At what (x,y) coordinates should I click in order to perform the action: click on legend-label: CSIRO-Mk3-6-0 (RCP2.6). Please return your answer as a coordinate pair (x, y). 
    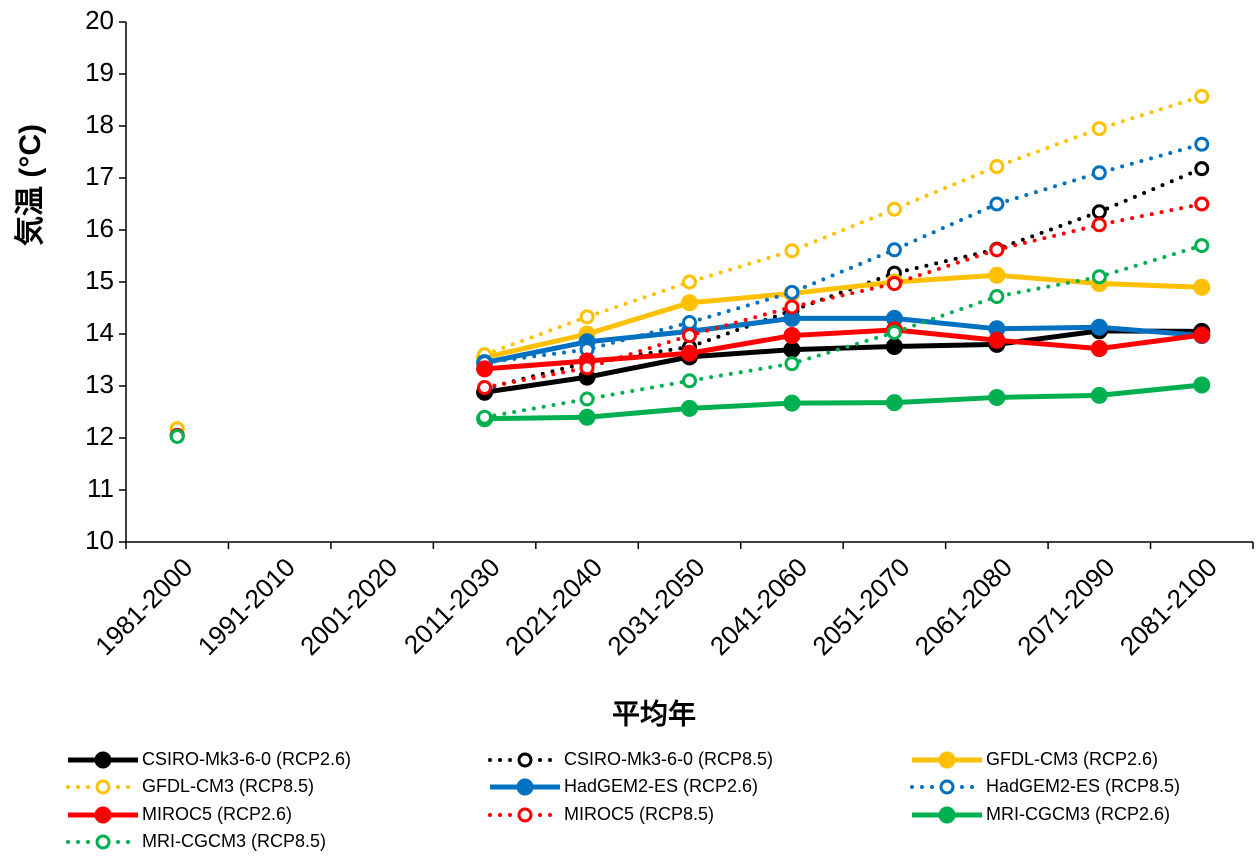
    Looking at the image, I should click on (246, 759).